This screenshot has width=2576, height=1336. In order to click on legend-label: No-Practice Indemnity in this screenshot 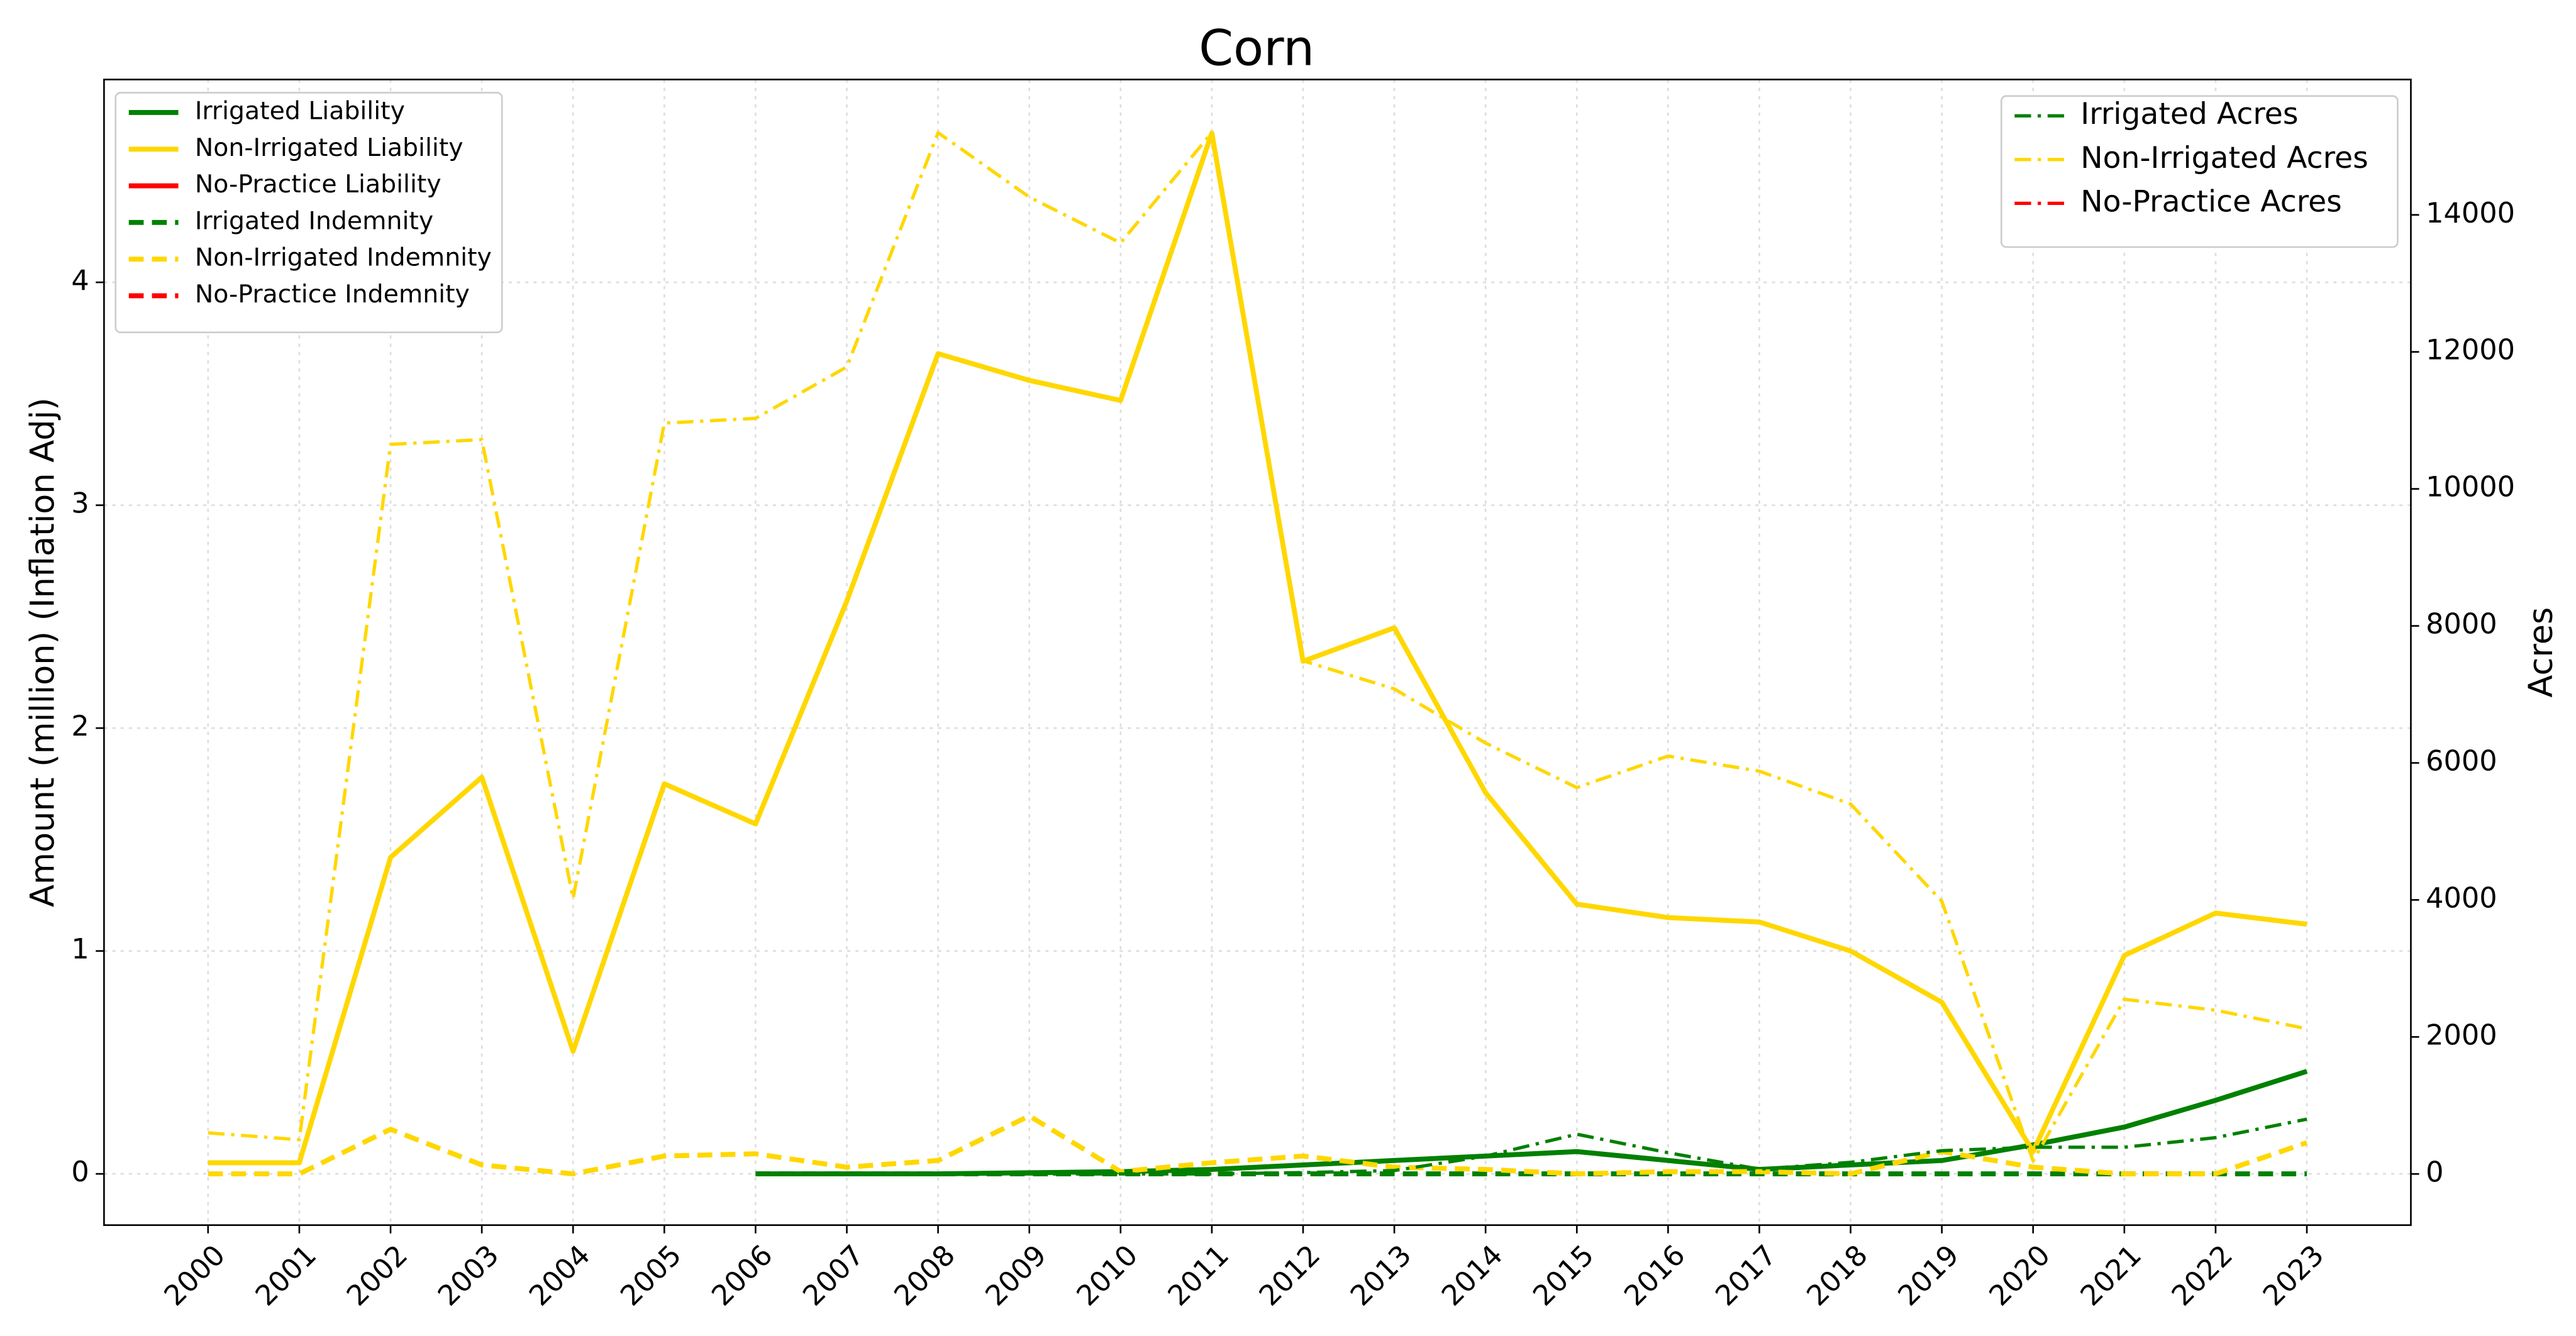, I will do `click(332, 294)`.